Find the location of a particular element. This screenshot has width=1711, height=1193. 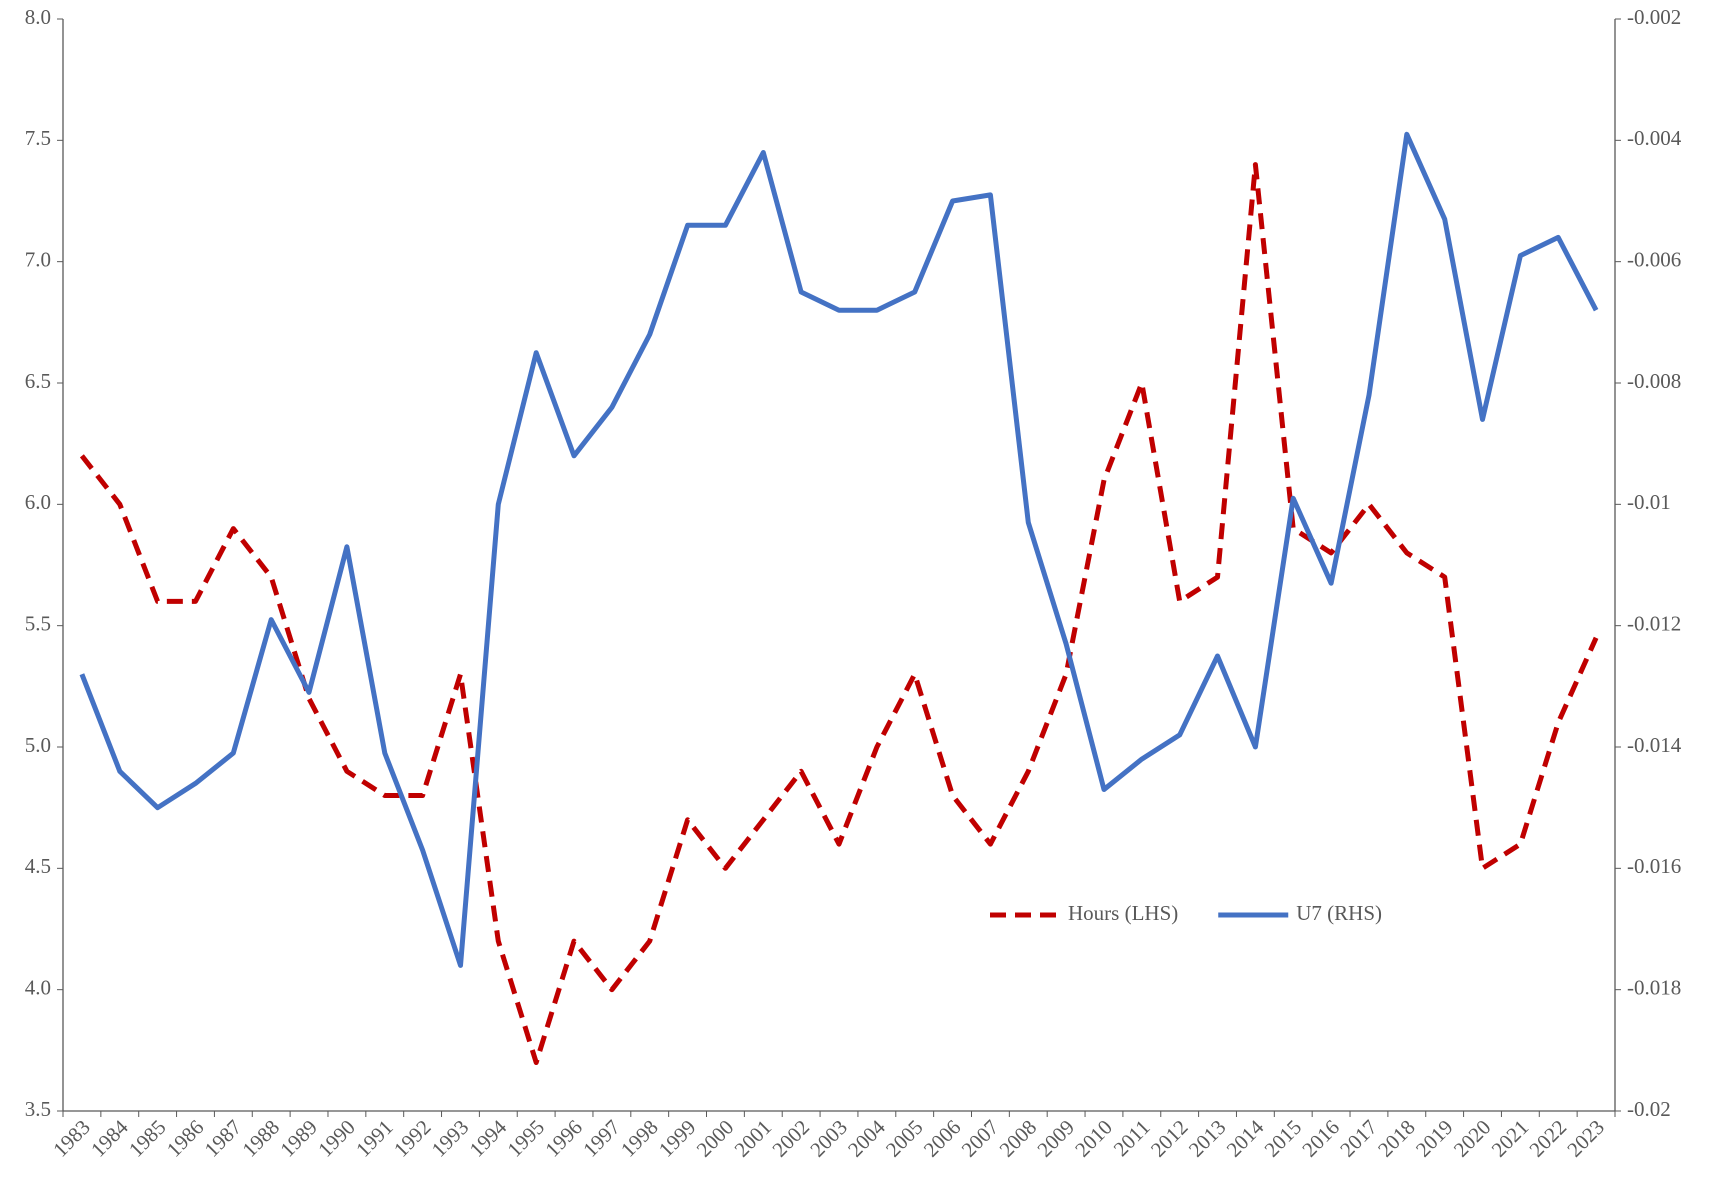

x-tick-label: 1986 is located at coordinates (185, 1138).